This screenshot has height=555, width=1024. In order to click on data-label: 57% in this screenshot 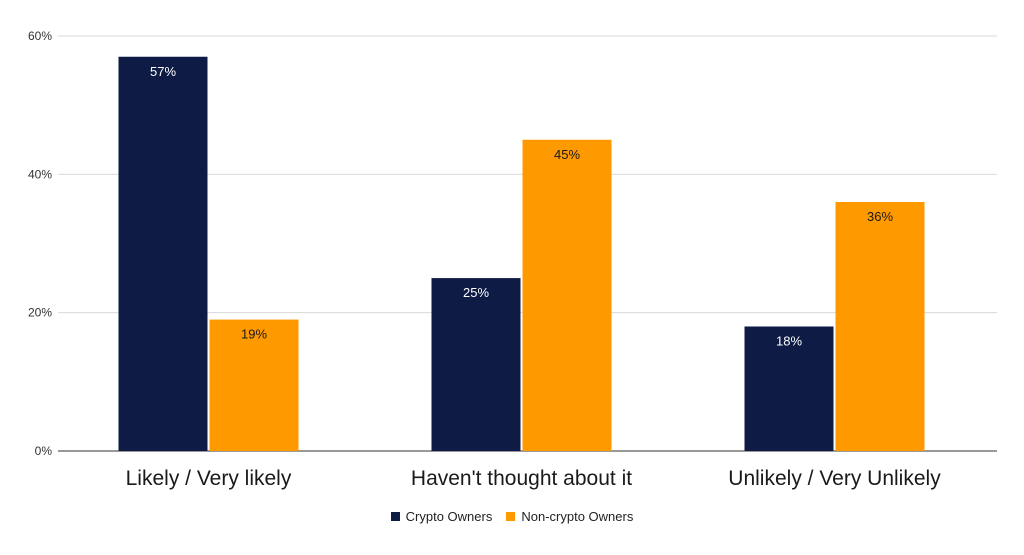, I will do `click(163, 71)`.